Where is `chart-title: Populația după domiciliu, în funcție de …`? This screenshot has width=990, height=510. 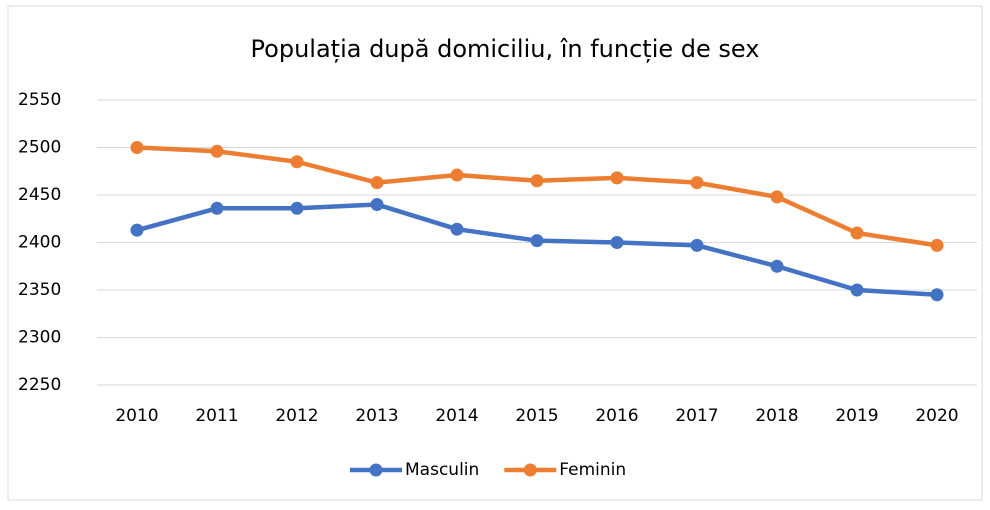
chart-title: Populația după domiciliu, în funcție de … is located at coordinates (505, 49).